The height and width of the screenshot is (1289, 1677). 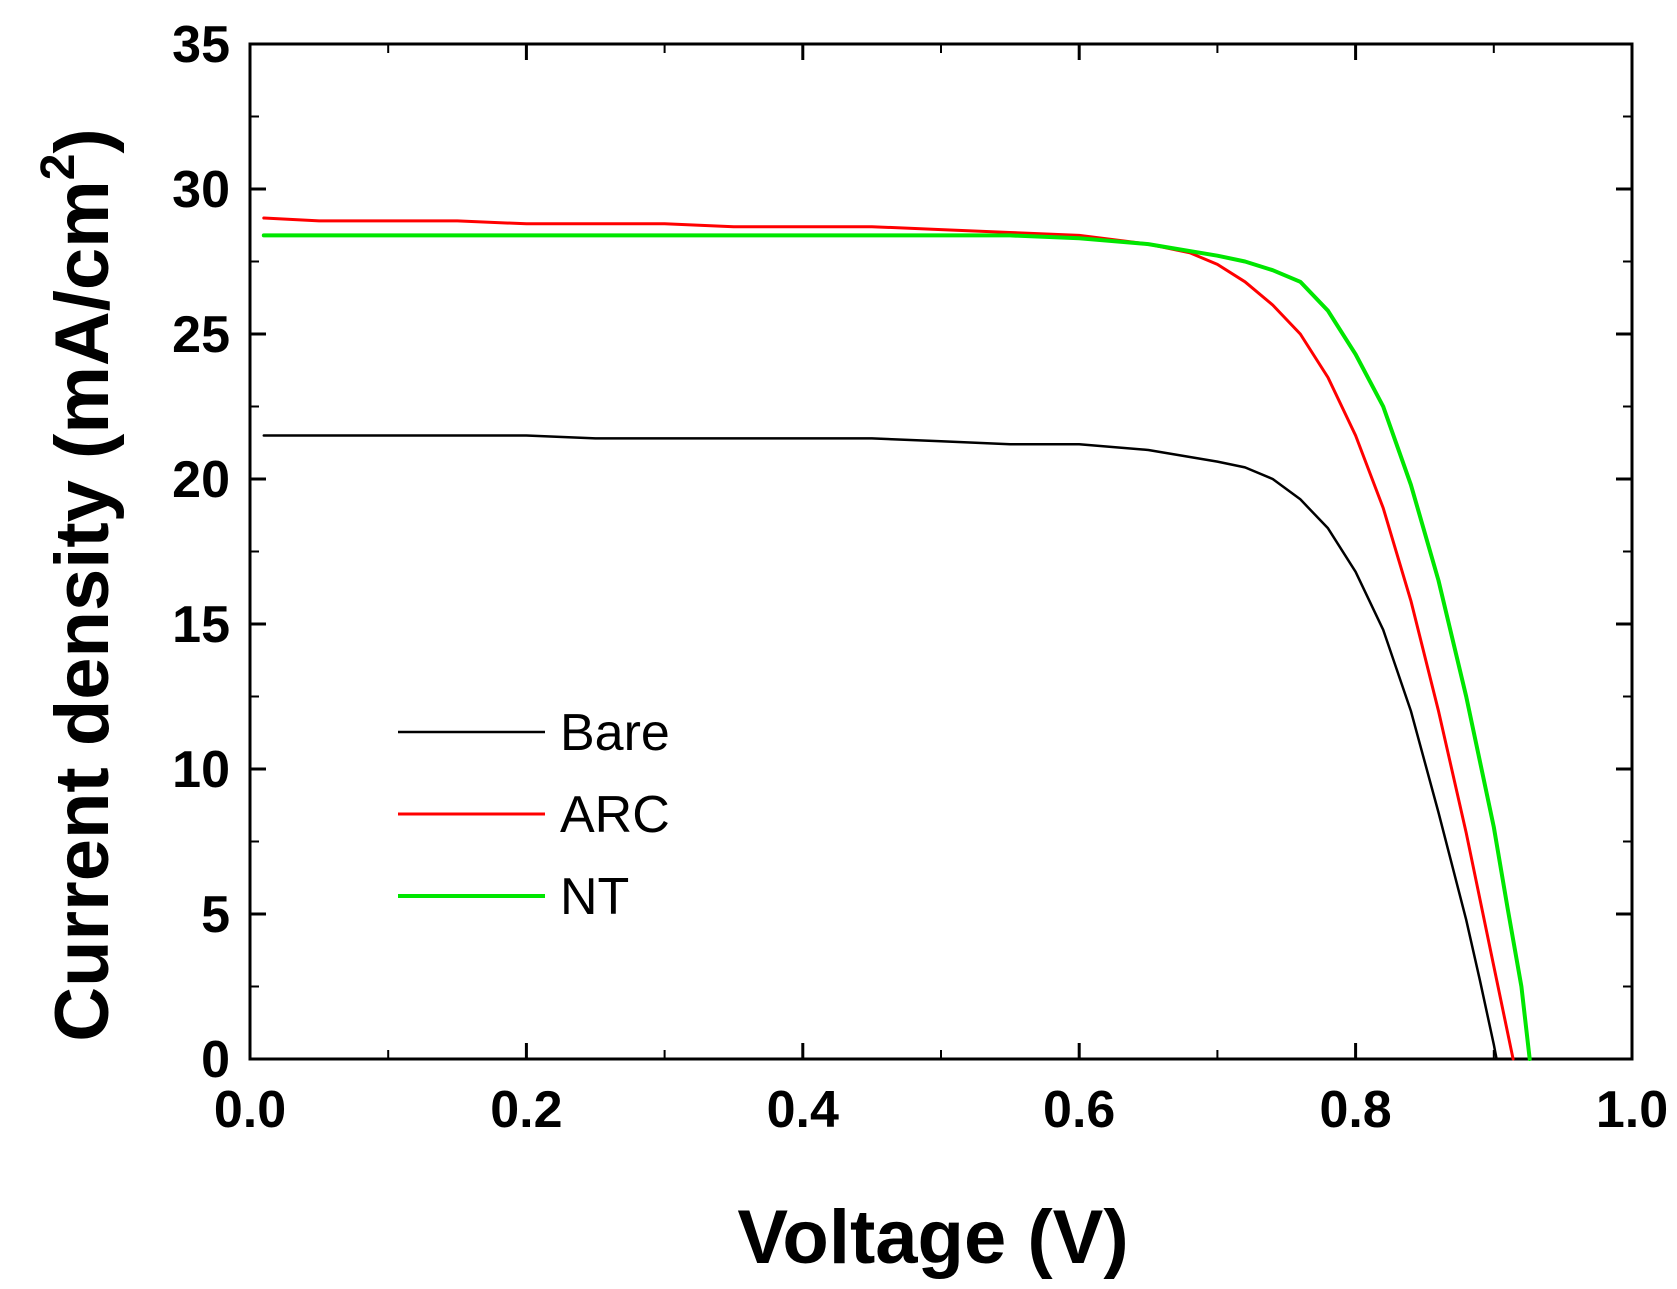 What do you see at coordinates (615, 733) in the screenshot?
I see `legend-label-bare: Bare` at bounding box center [615, 733].